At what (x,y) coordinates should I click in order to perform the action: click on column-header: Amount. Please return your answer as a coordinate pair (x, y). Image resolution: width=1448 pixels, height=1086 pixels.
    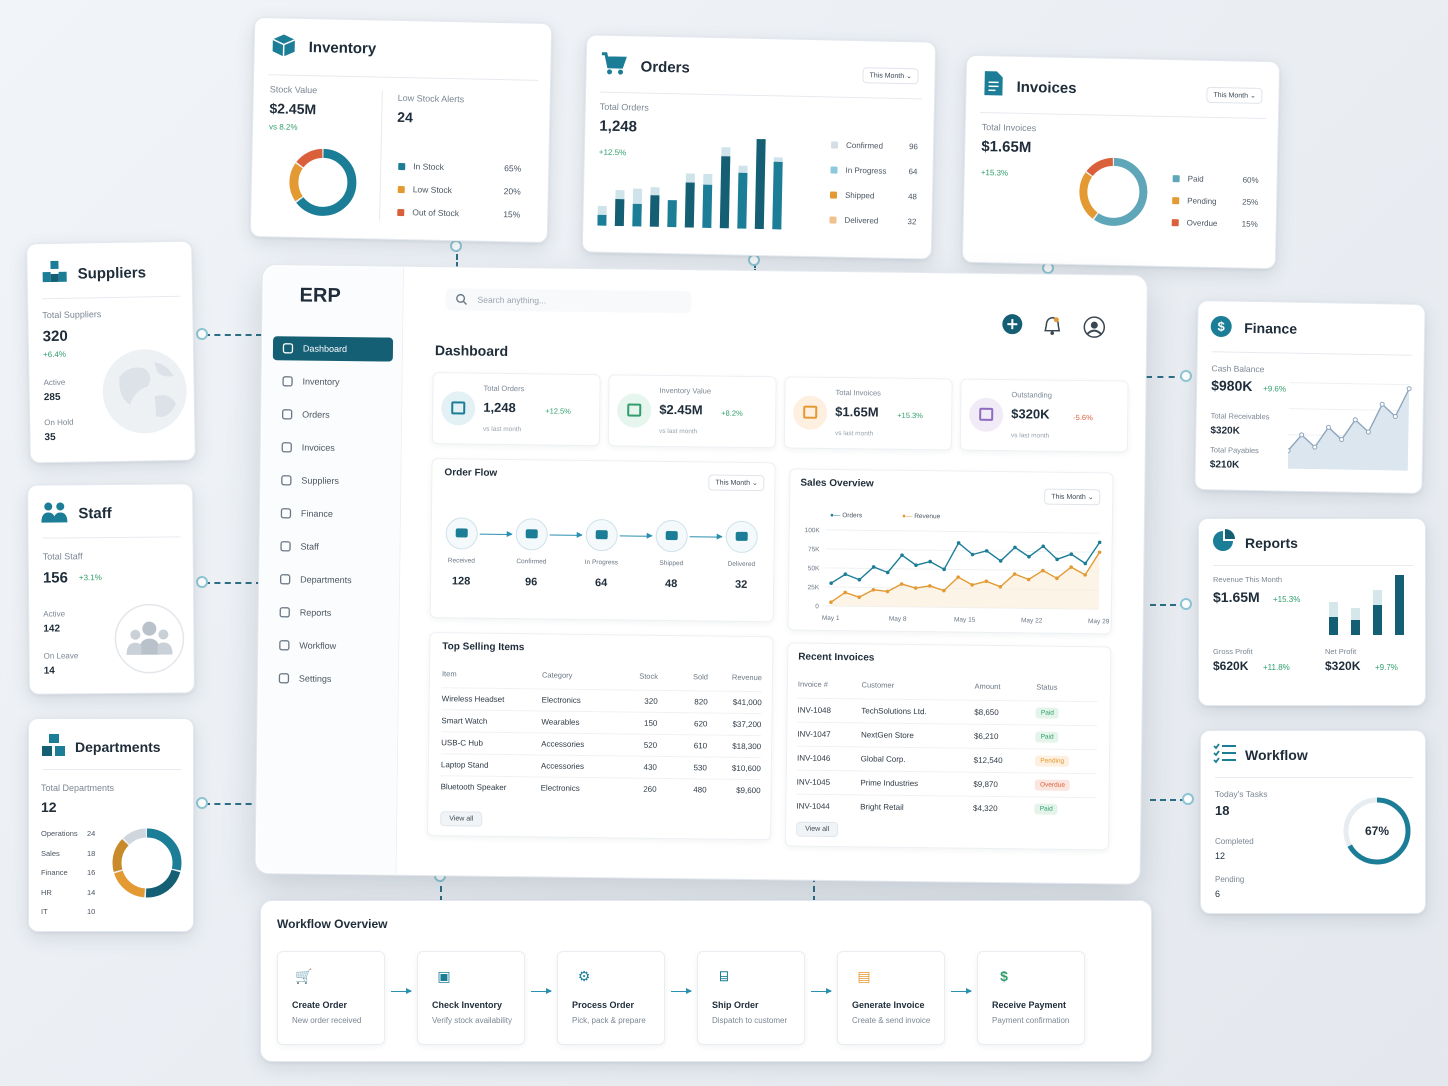
    Looking at the image, I should click on (987, 686).